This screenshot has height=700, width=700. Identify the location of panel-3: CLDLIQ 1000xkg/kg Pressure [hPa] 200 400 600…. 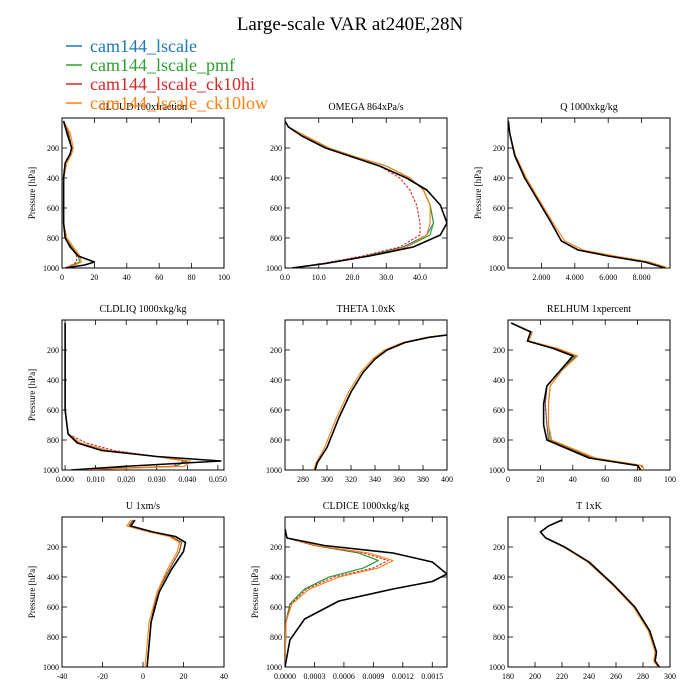
(127, 394).